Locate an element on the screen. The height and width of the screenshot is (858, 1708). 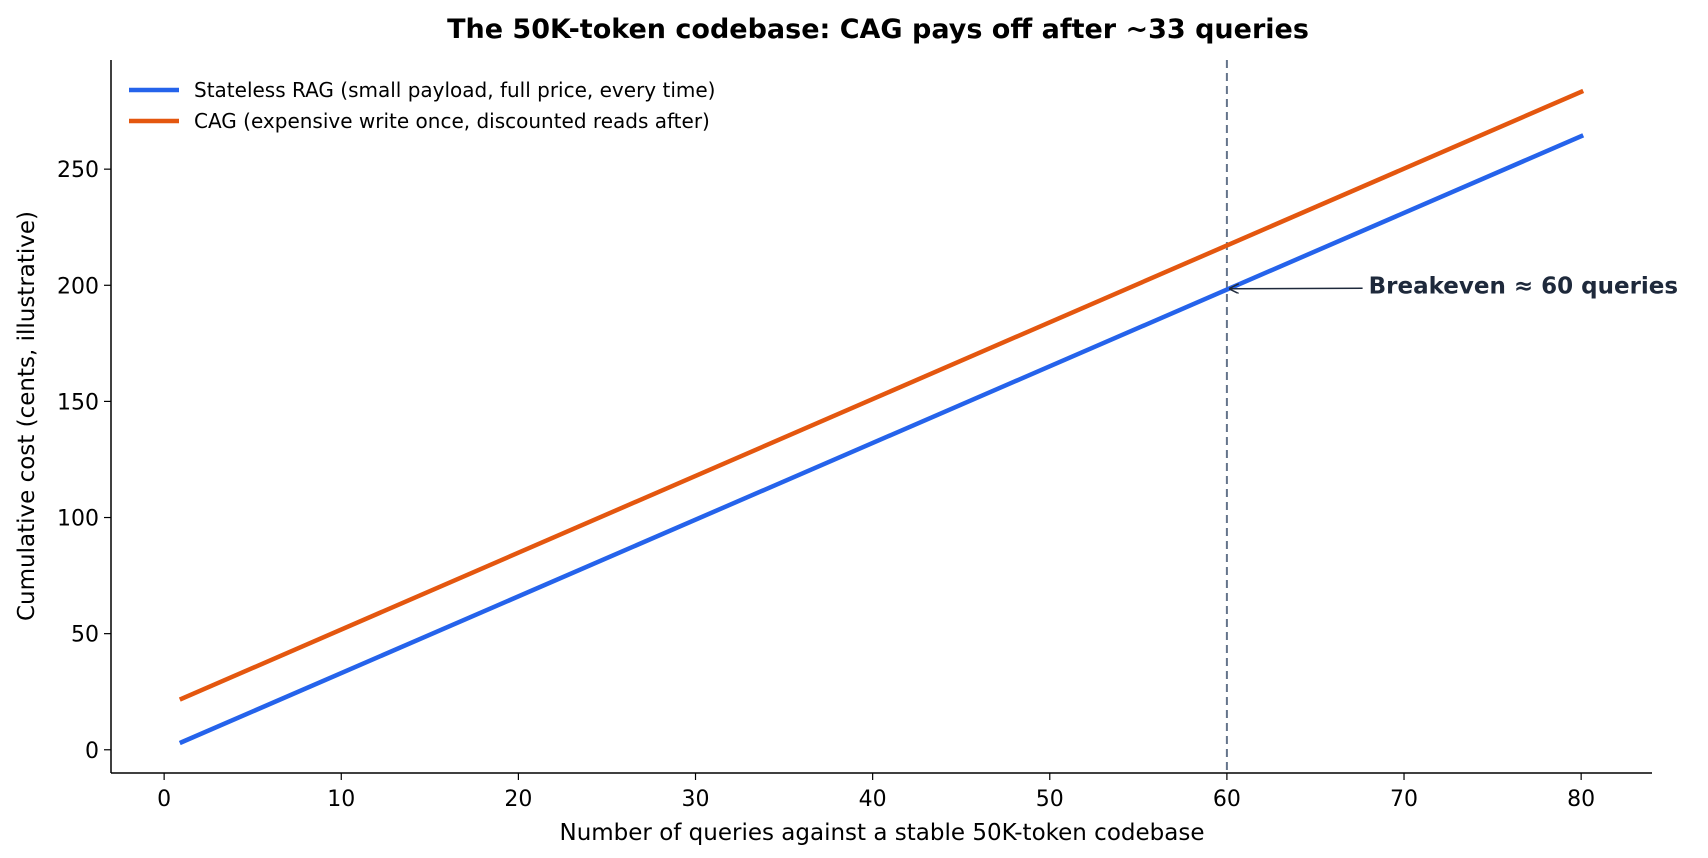
y-tick-label: 250 is located at coordinates (78, 170).